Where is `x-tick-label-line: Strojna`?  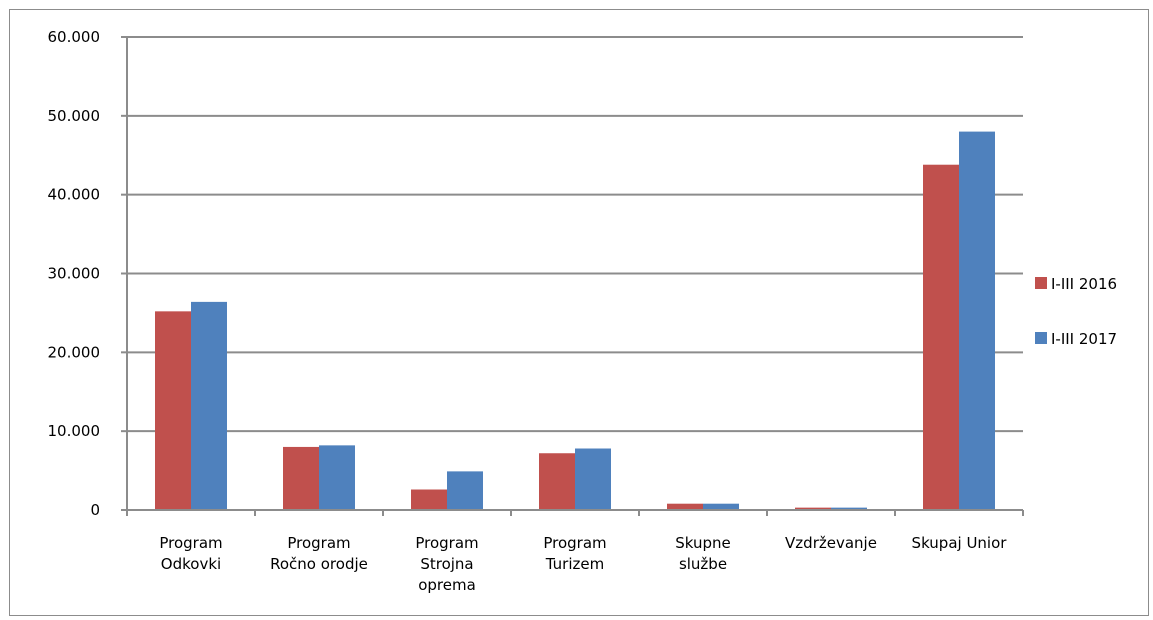
x-tick-label-line: Strojna is located at coordinates (446, 564).